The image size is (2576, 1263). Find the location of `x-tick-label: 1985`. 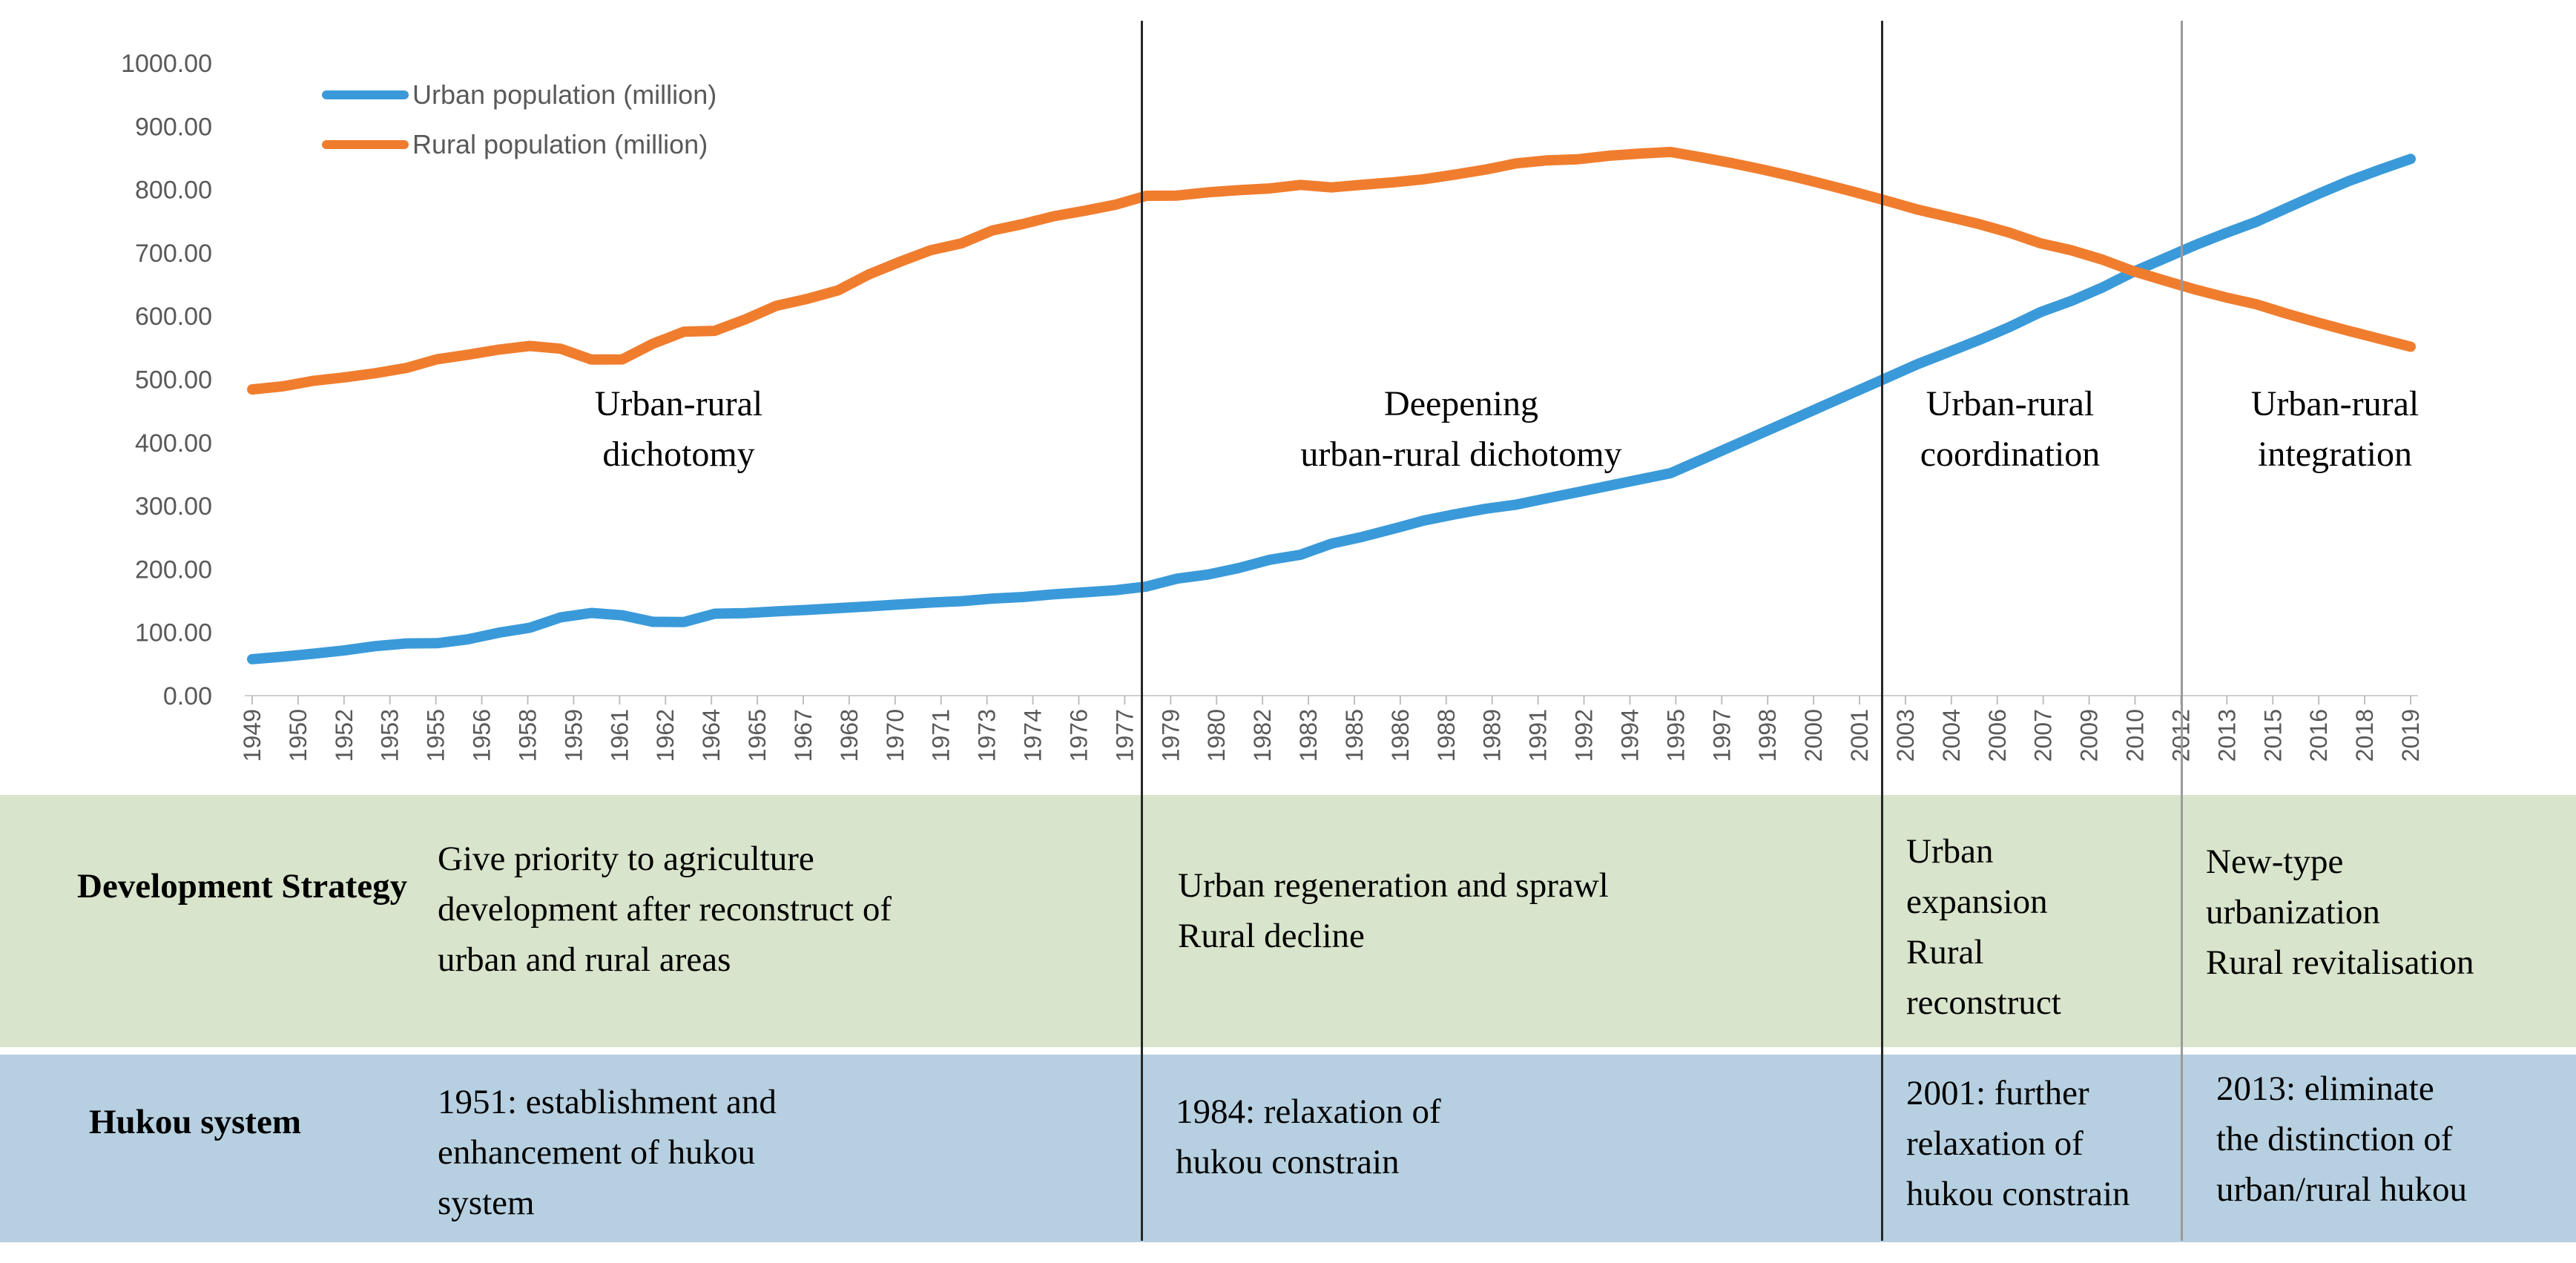

x-tick-label: 1985 is located at coordinates (1355, 735).